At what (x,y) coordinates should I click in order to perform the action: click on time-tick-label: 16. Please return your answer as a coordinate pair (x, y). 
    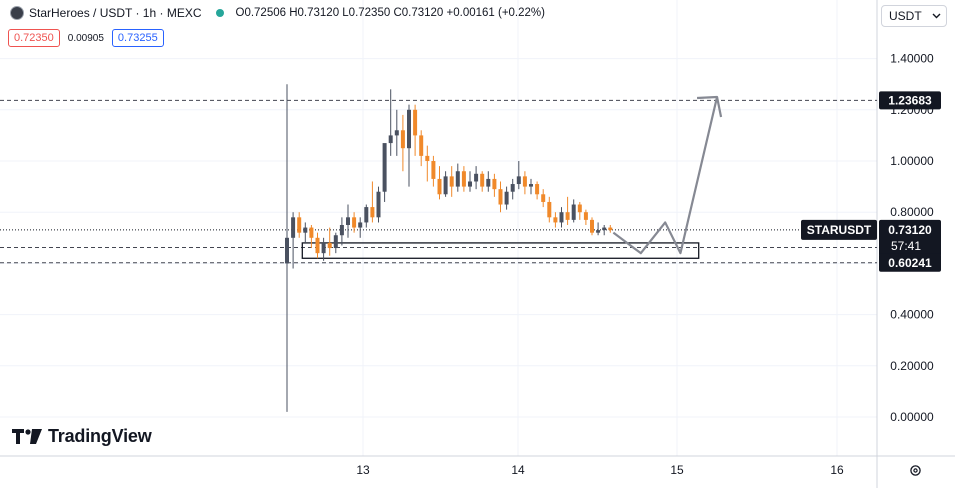
    Looking at the image, I should click on (837, 470).